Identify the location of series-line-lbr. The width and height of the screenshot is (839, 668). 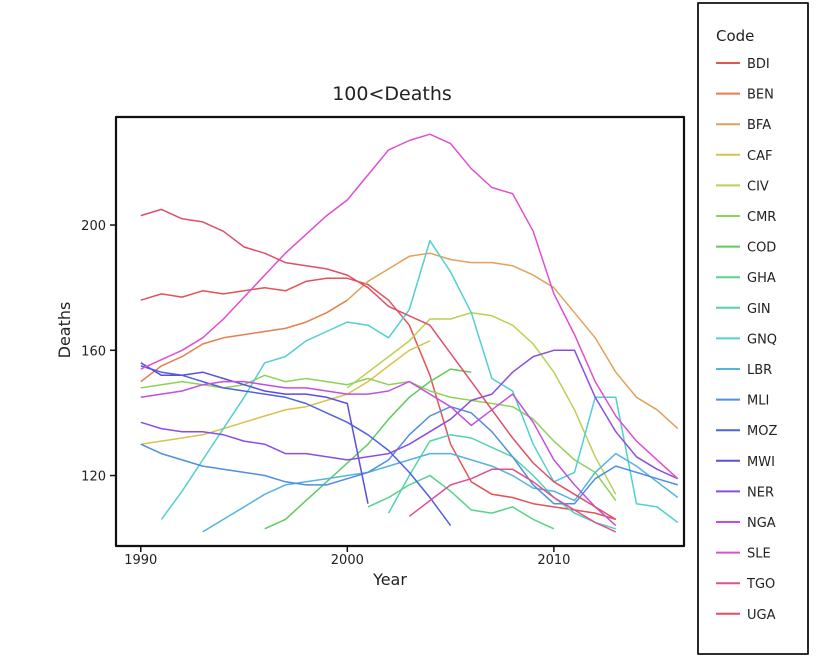
(440, 492).